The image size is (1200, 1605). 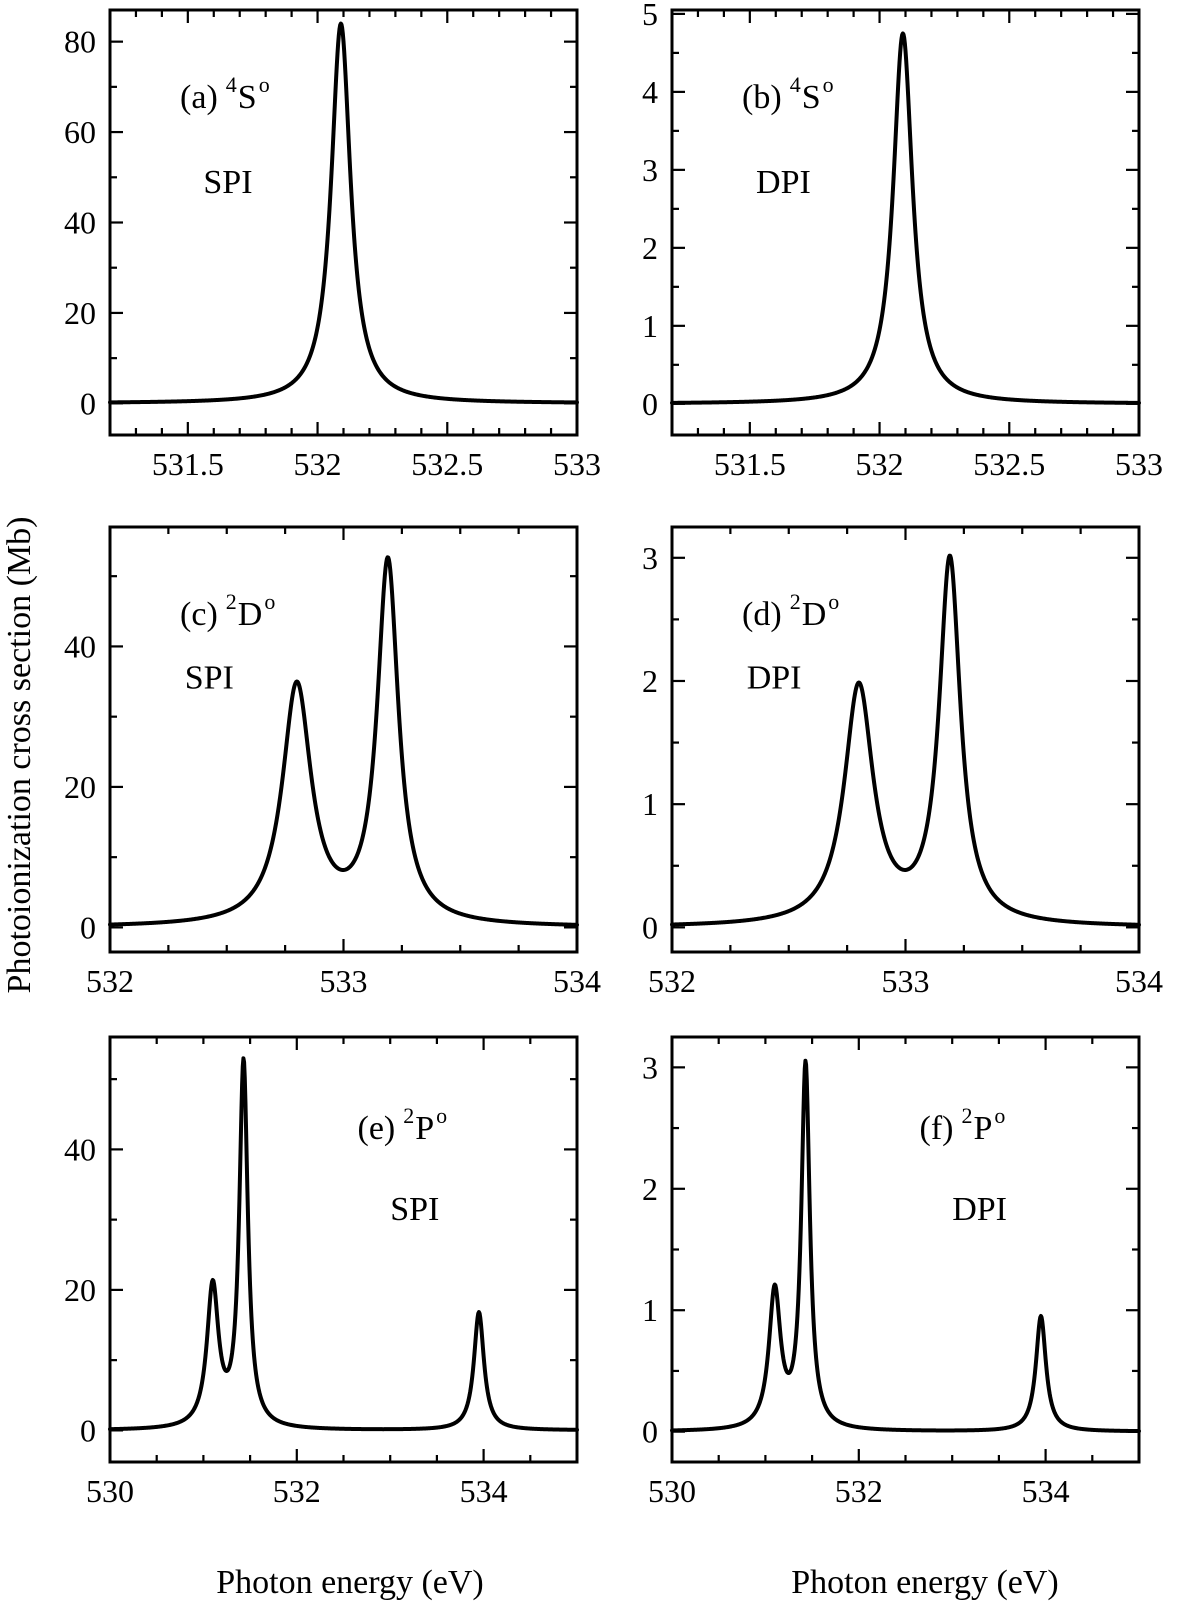 What do you see at coordinates (19, 755) in the screenshot?
I see `y-axis-title: Photoionization cross section (Mb)` at bounding box center [19, 755].